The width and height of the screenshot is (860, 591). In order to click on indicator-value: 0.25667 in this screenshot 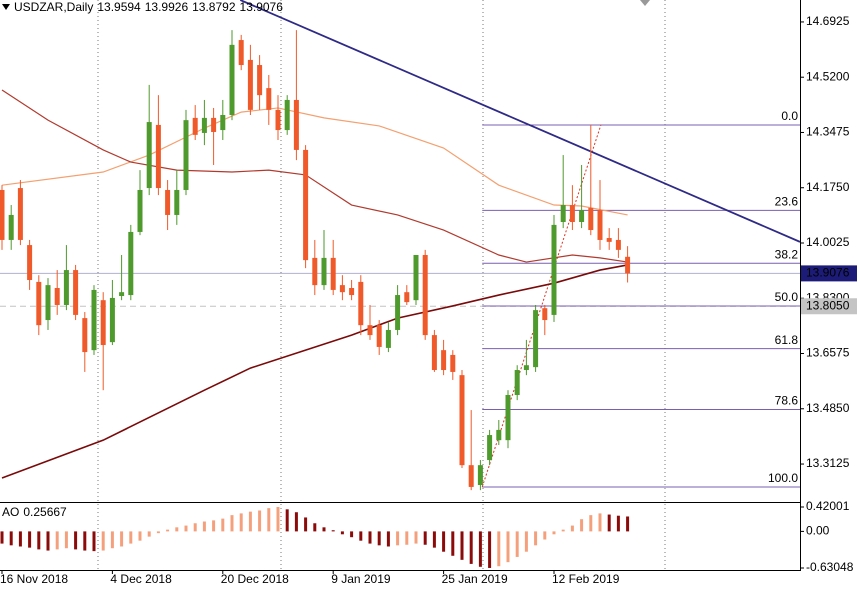, I will do `click(45, 512)`.